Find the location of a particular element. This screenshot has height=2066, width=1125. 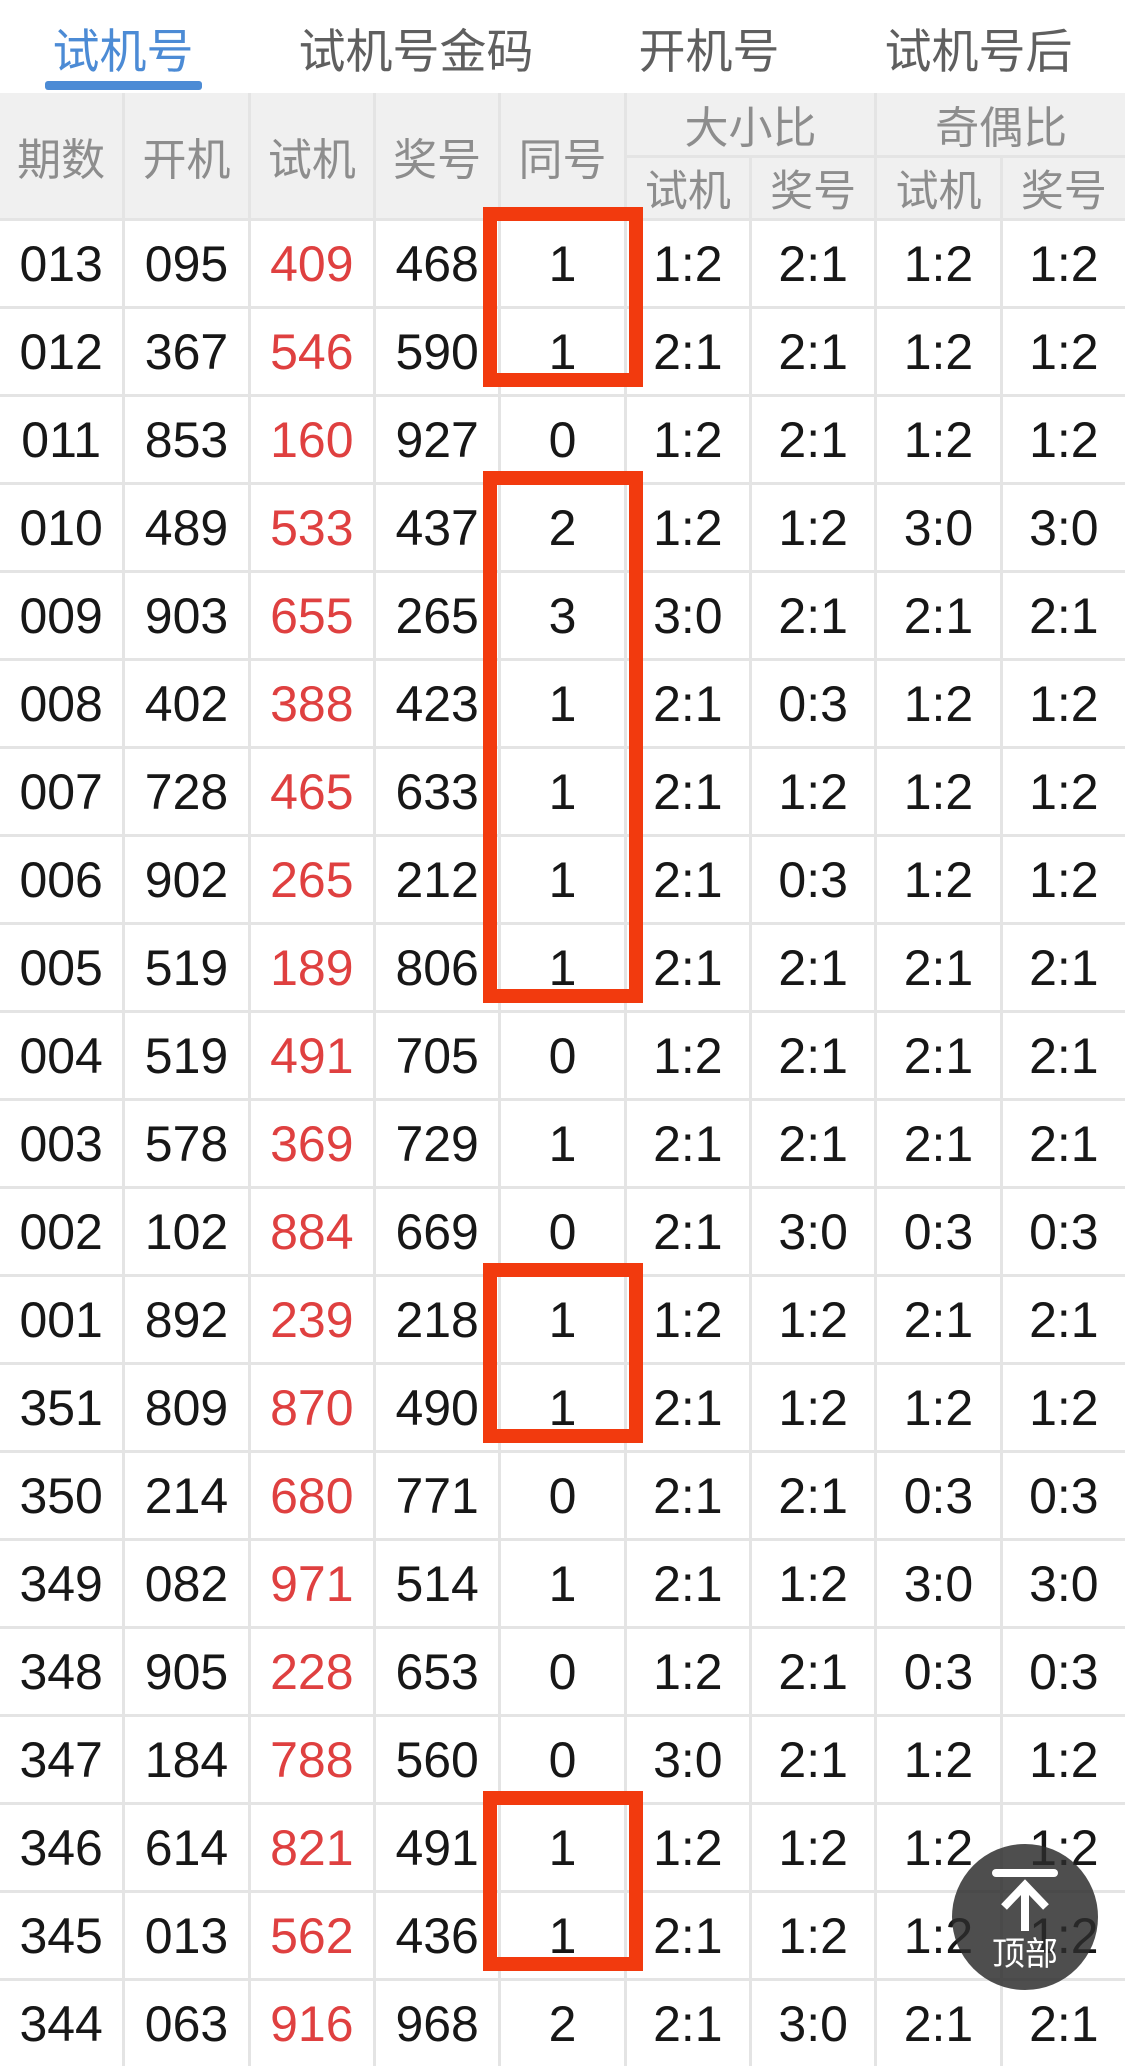

cell-bigsmall-trial: 3:0 is located at coordinates (687, 1759).